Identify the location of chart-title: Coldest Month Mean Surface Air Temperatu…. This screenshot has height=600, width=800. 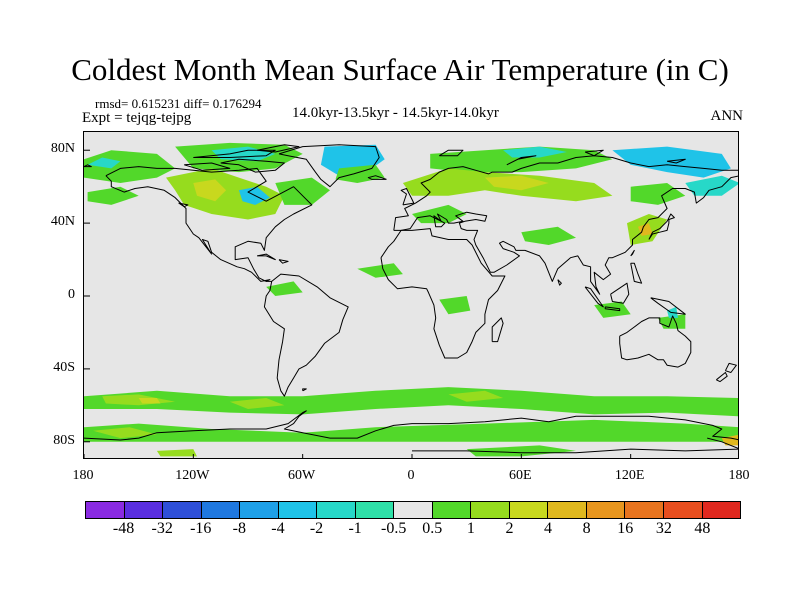
(400, 69).